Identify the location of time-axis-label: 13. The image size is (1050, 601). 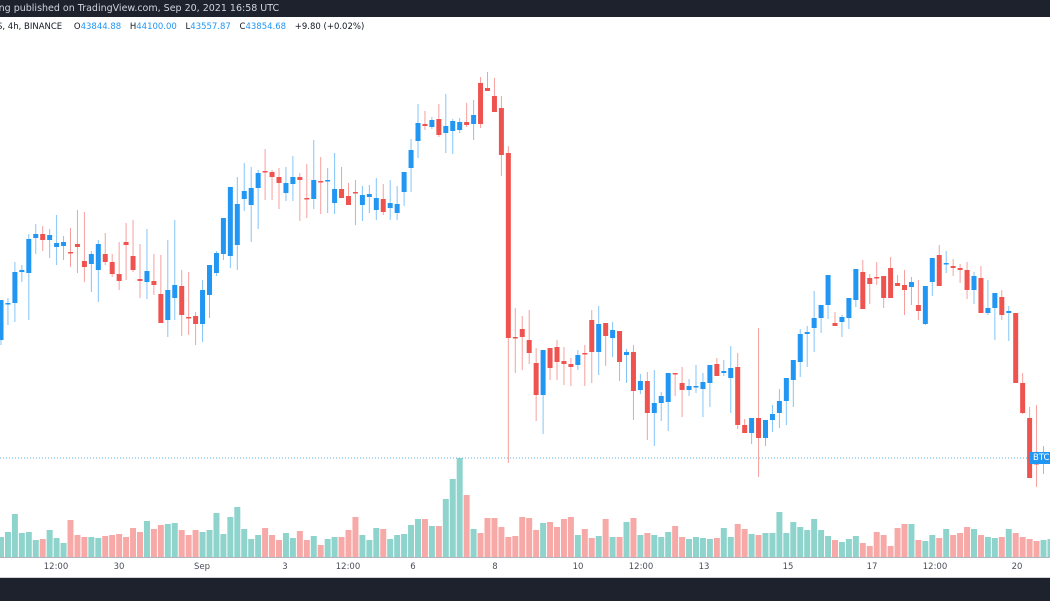
(704, 567).